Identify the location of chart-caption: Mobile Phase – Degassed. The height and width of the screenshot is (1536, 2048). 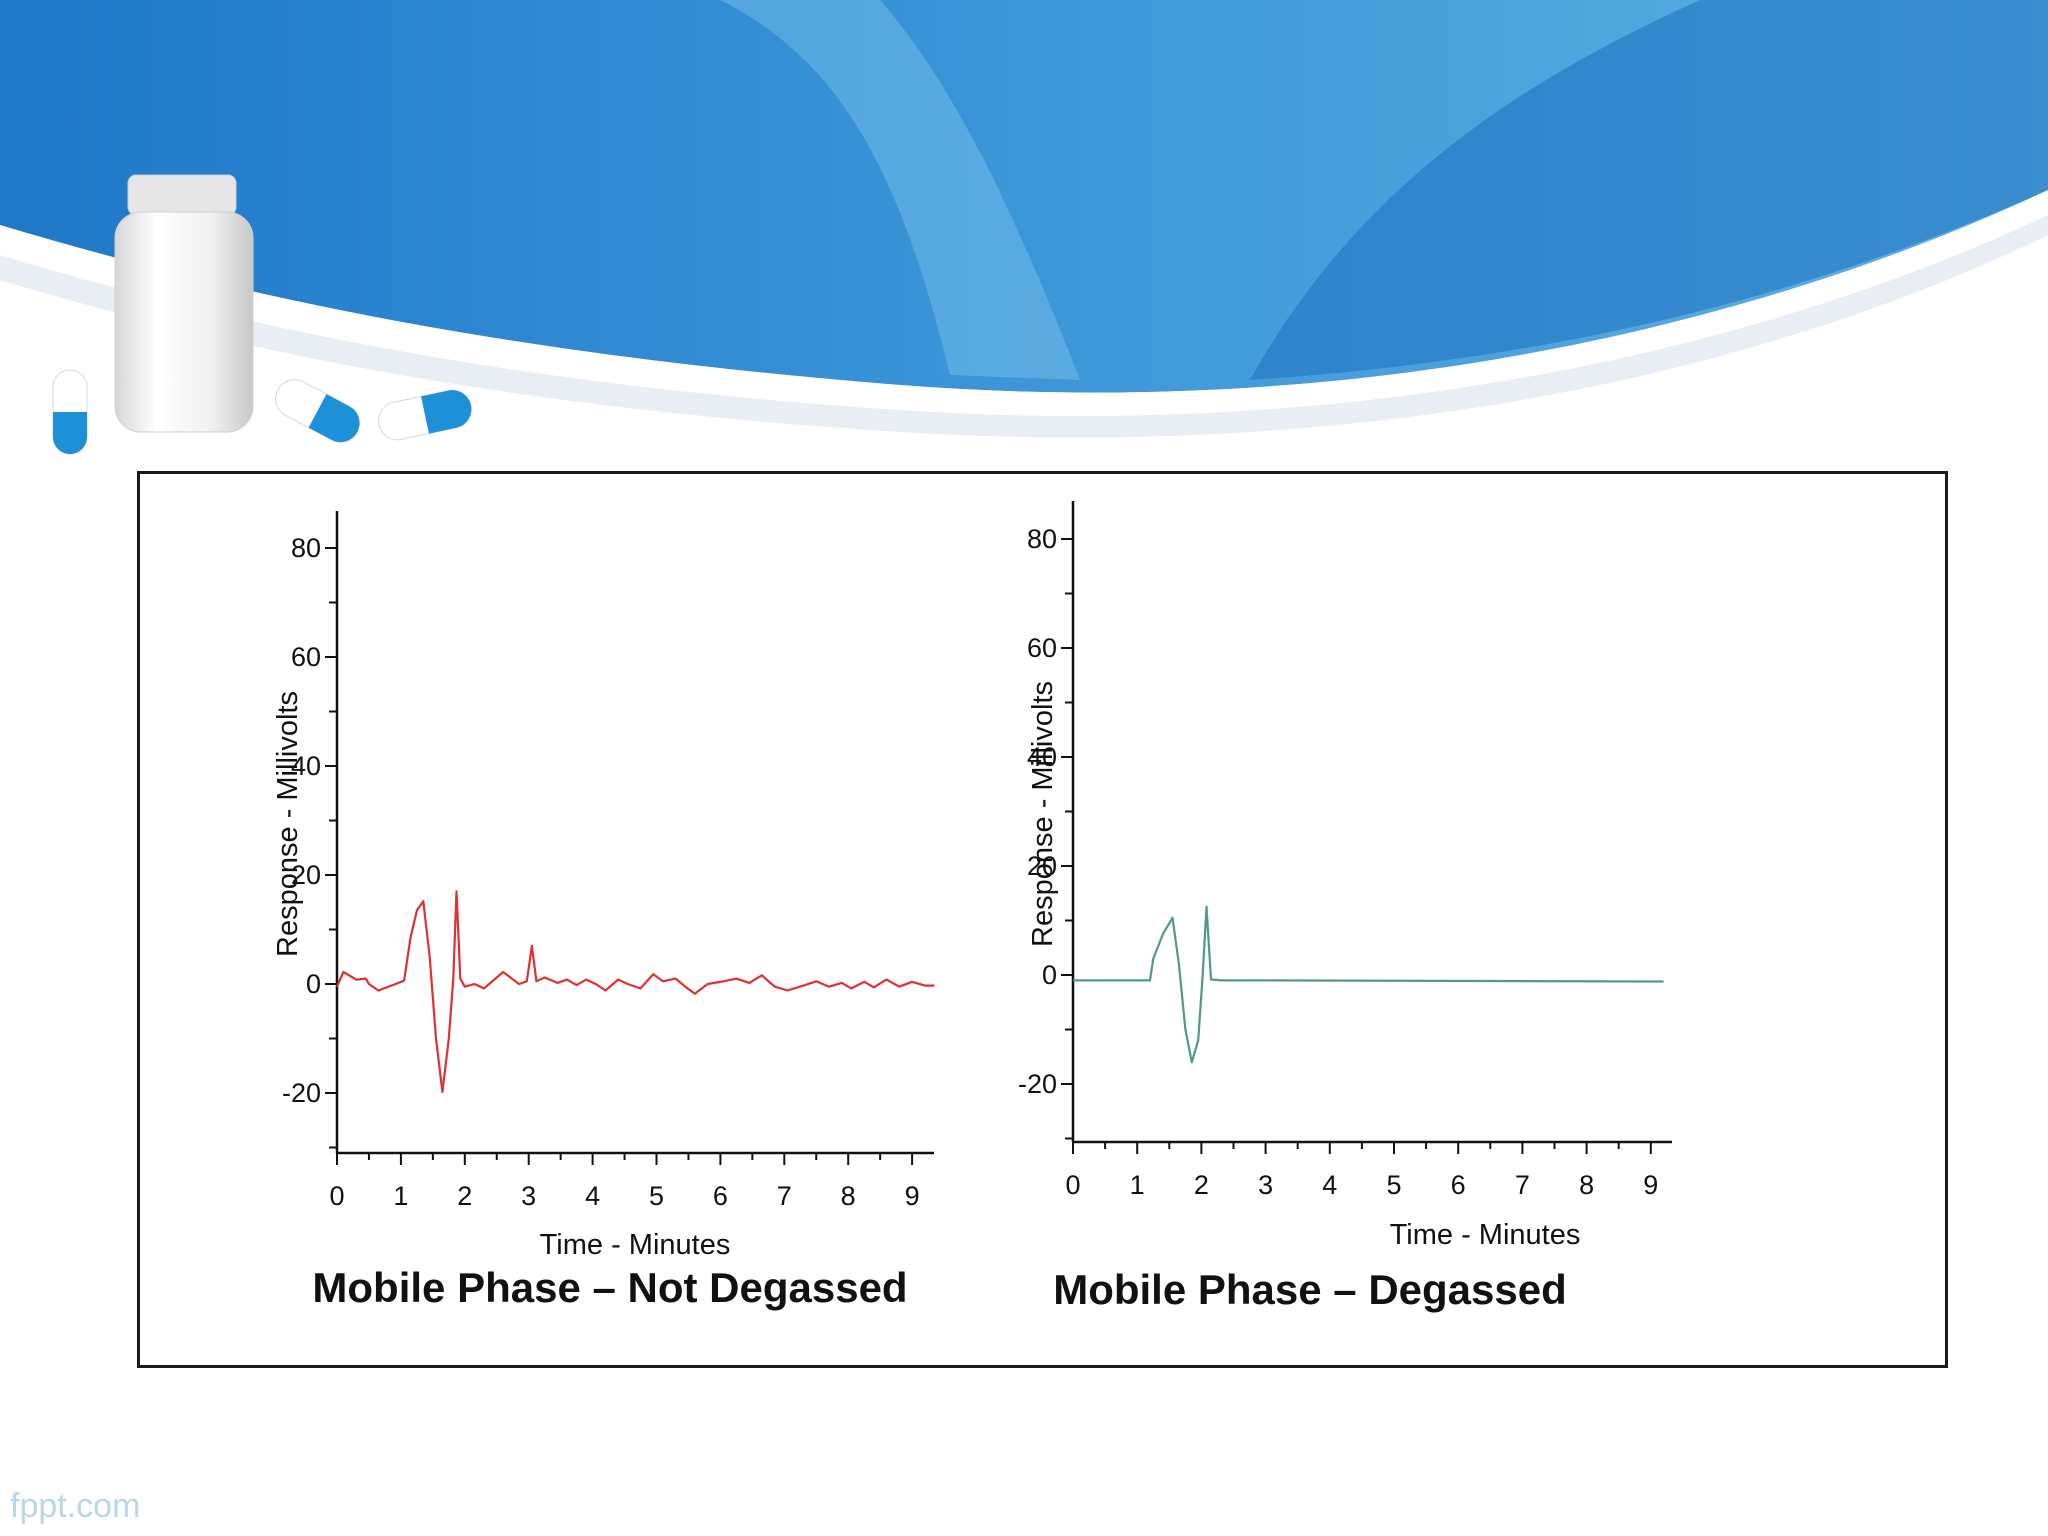
(1310, 1289).